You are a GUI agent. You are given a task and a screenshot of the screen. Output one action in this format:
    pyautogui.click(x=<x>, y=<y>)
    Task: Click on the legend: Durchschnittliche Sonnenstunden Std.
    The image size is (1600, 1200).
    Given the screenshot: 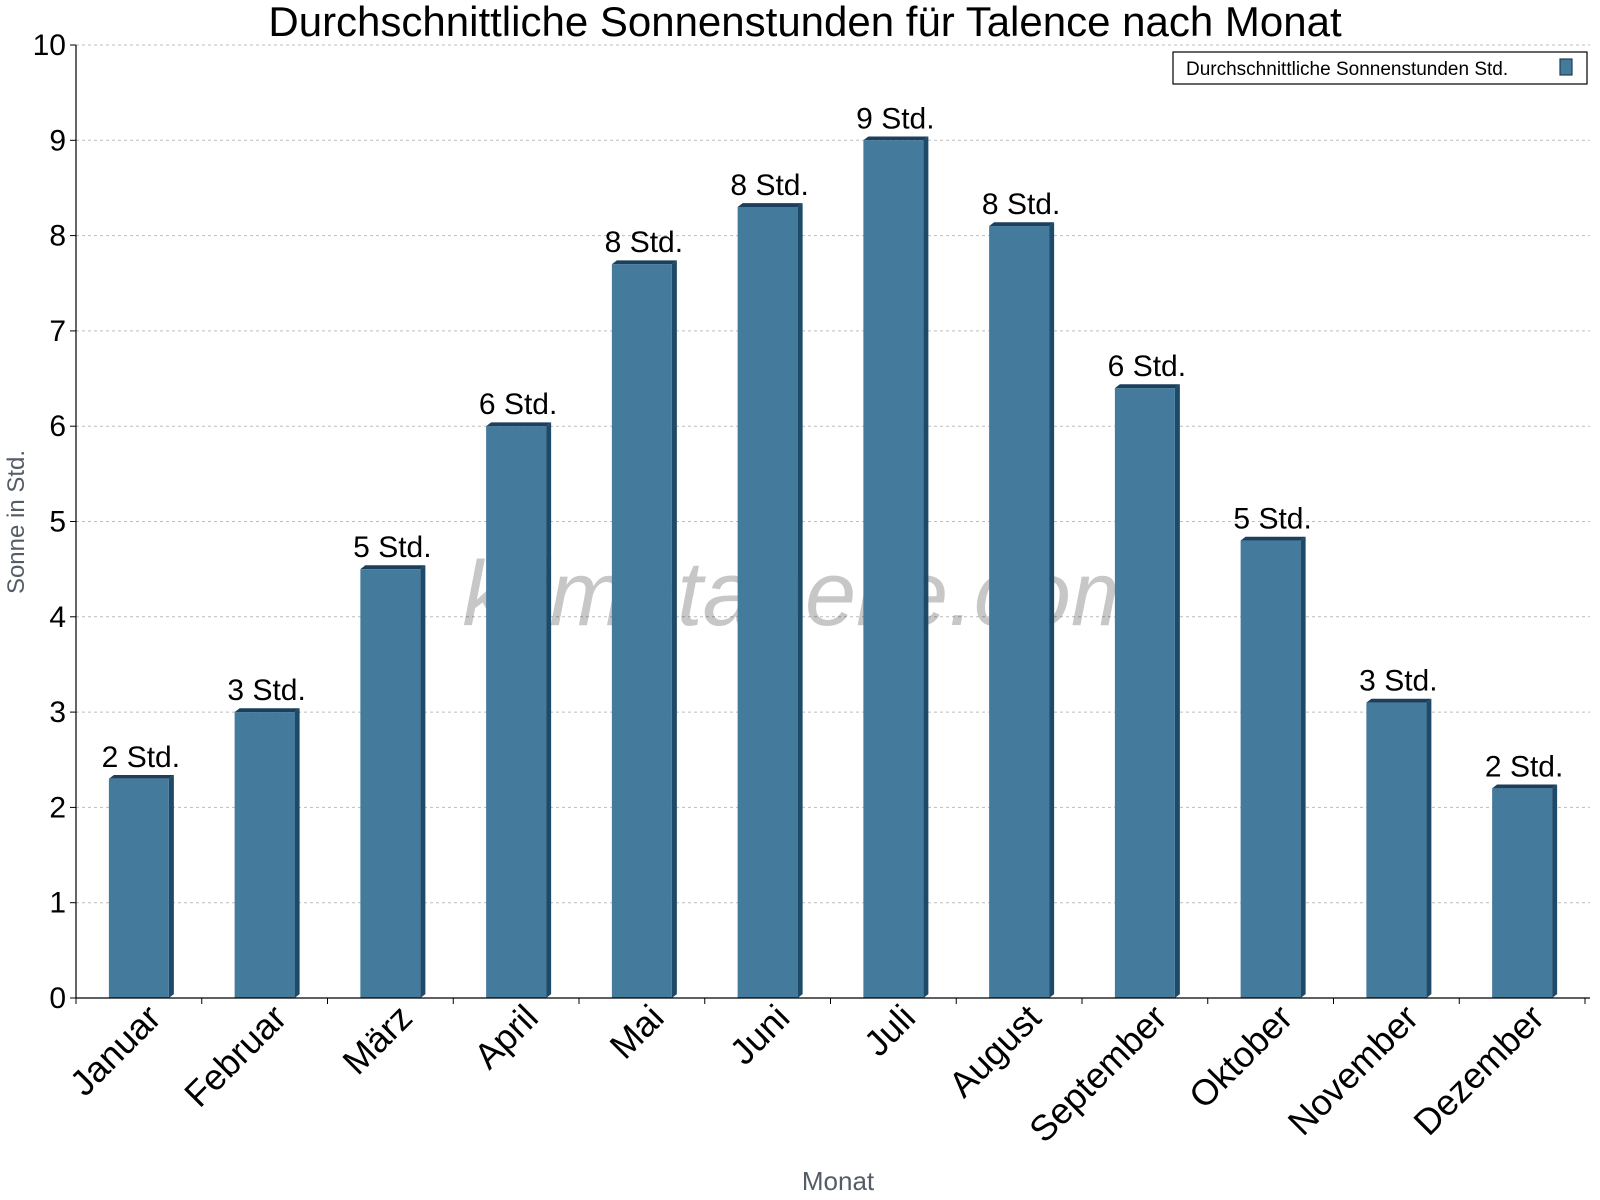 What is the action you would take?
    pyautogui.click(x=1380, y=68)
    